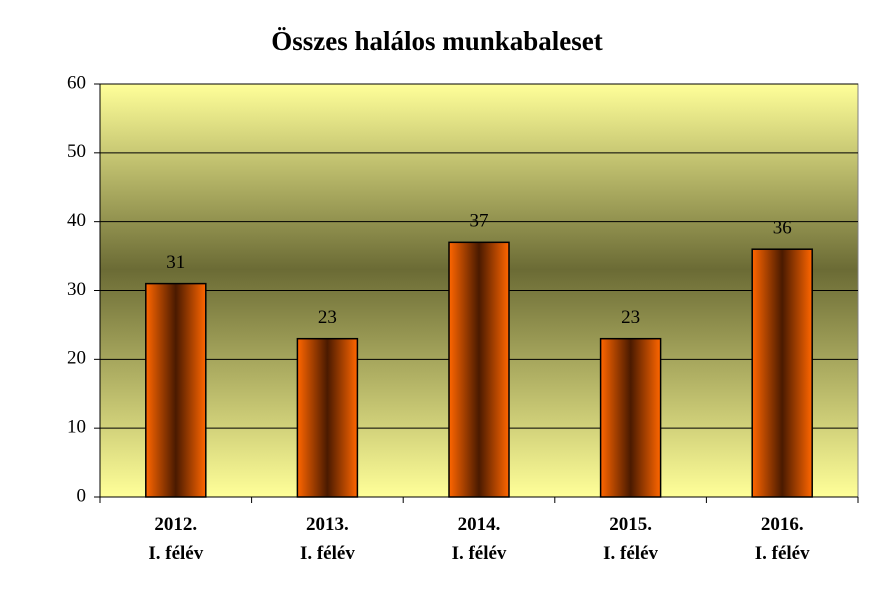  I want to click on y-tick-label: 10, so click(76, 427).